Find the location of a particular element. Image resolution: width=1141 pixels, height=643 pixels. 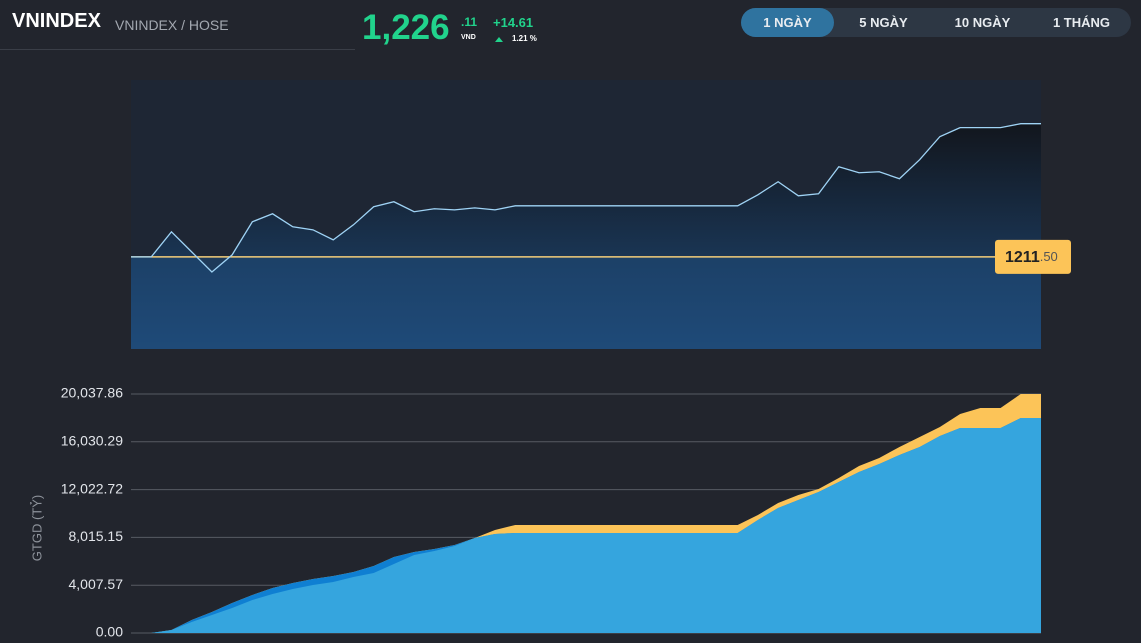

symbol: VNINDEX is located at coordinates (56, 21).